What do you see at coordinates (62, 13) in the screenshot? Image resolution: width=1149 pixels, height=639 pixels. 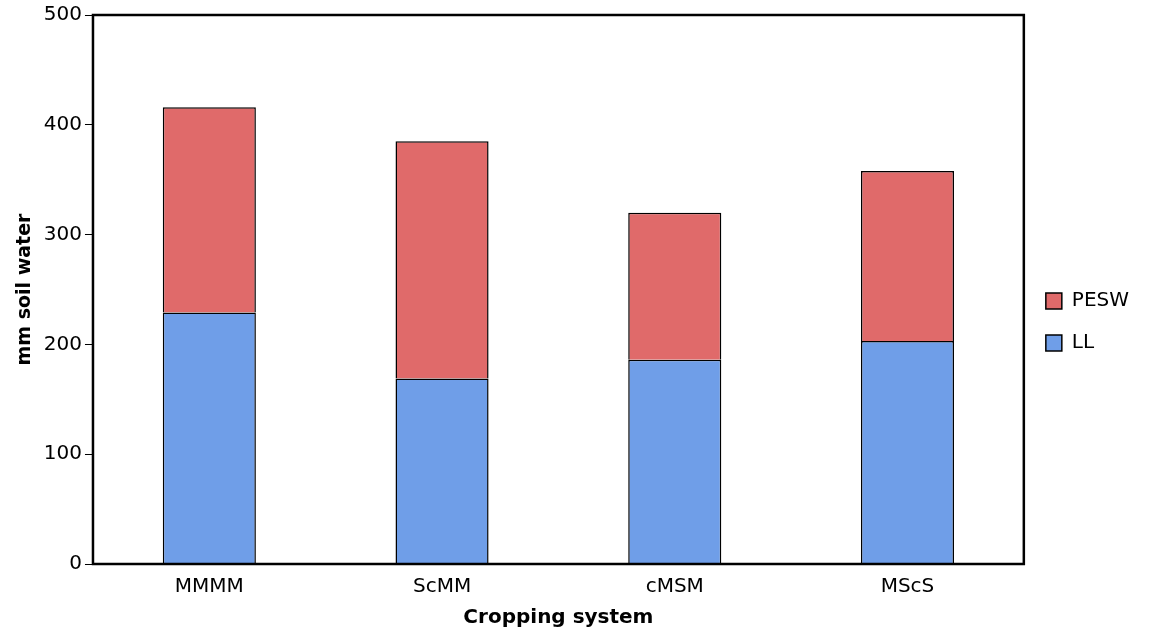 I see `y-tick-label: 500` at bounding box center [62, 13].